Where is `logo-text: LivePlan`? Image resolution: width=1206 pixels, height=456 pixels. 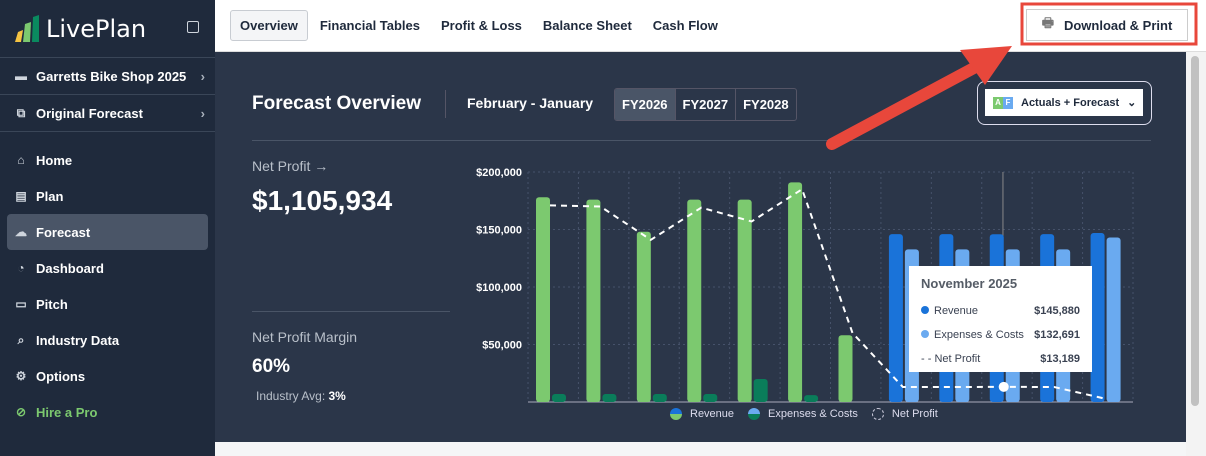
logo-text: LivePlan is located at coordinates (96, 28).